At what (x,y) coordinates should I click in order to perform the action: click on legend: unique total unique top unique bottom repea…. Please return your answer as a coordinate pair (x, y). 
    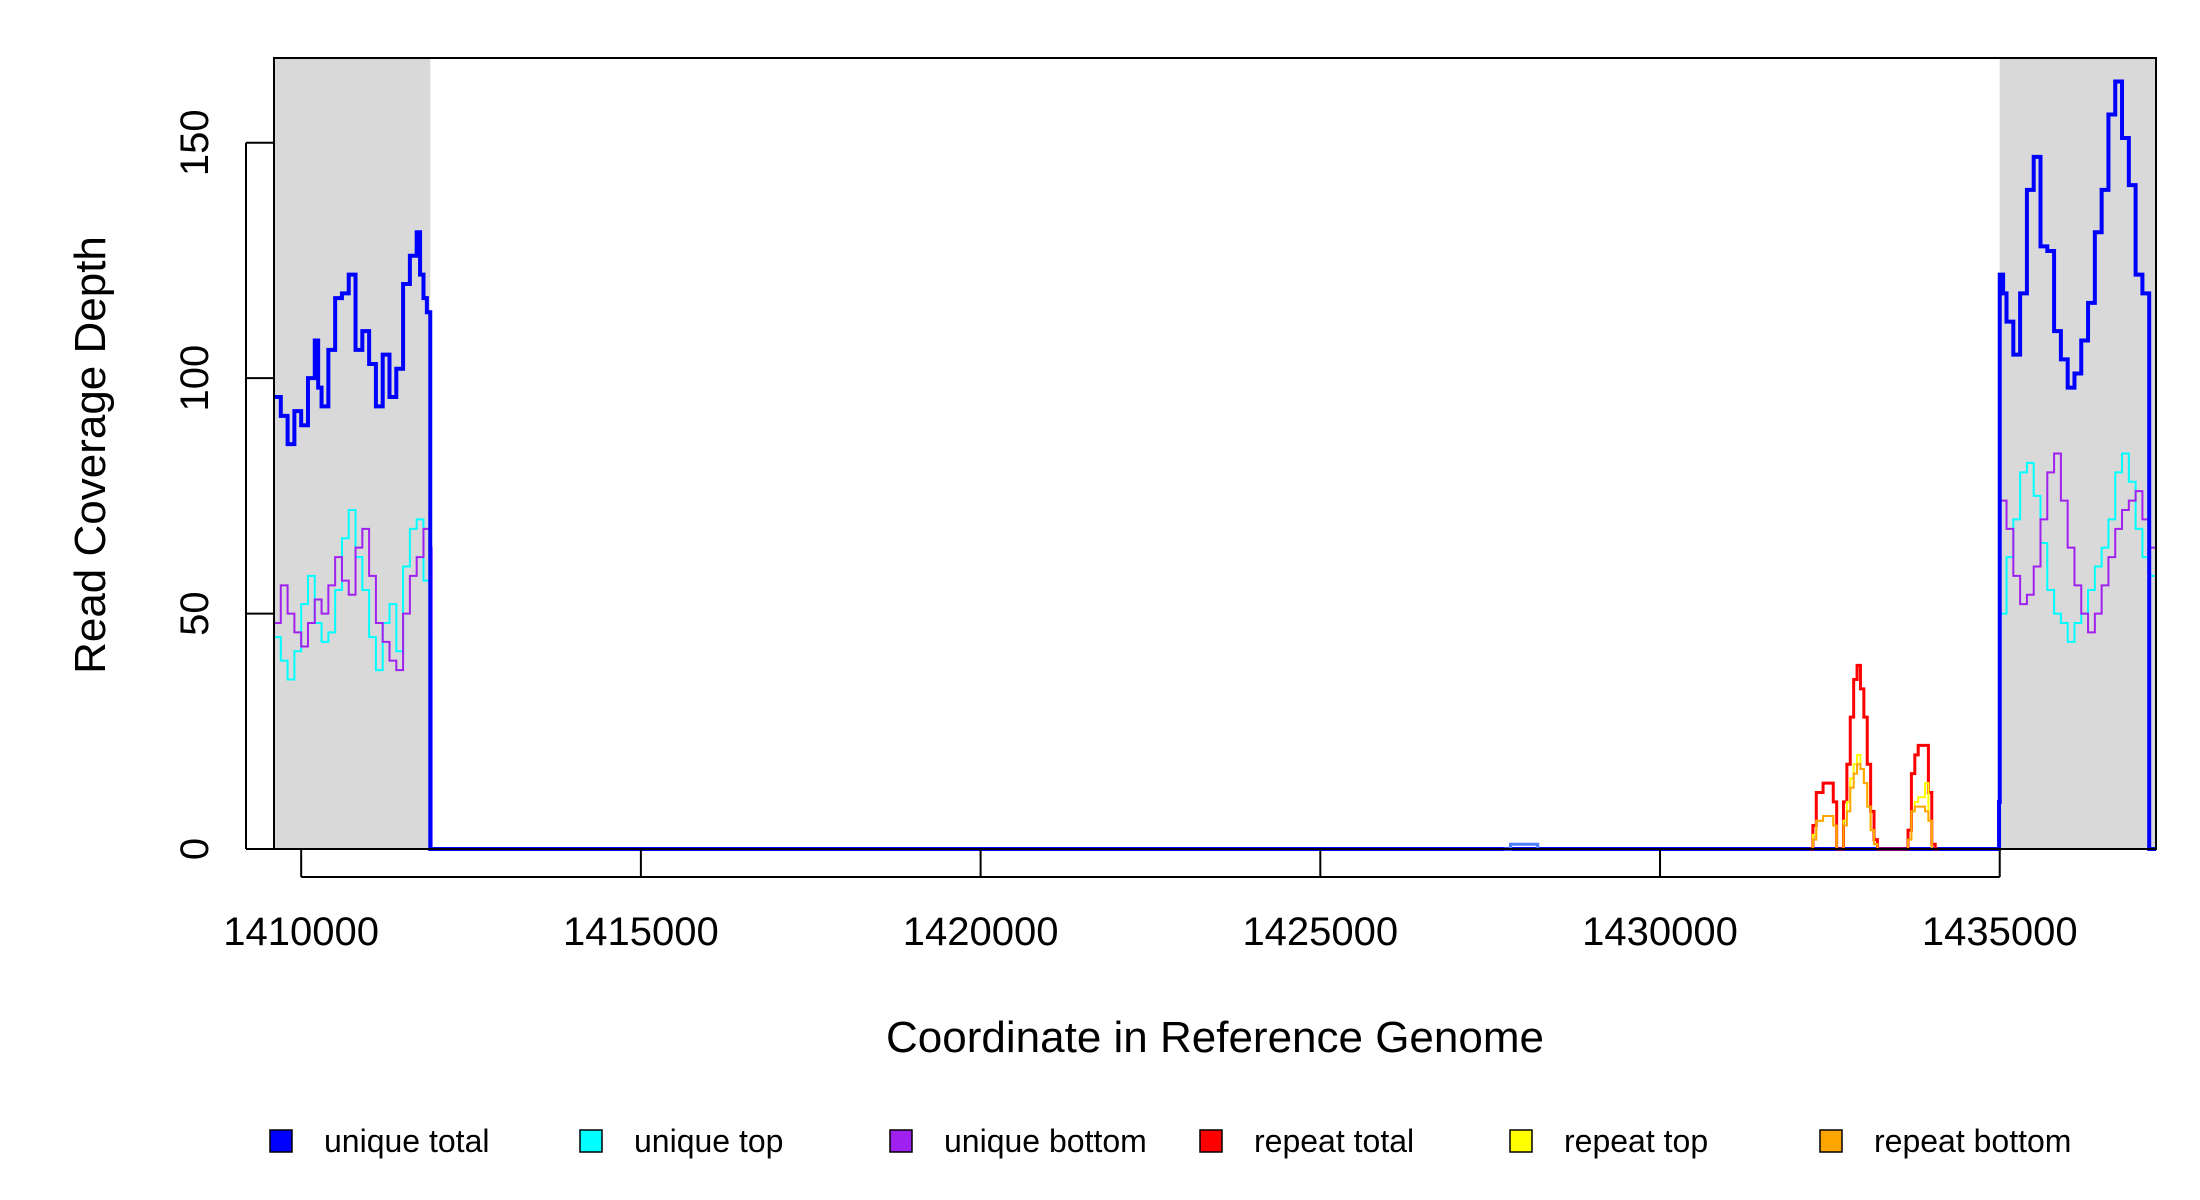
    Looking at the image, I should click on (1170, 1141).